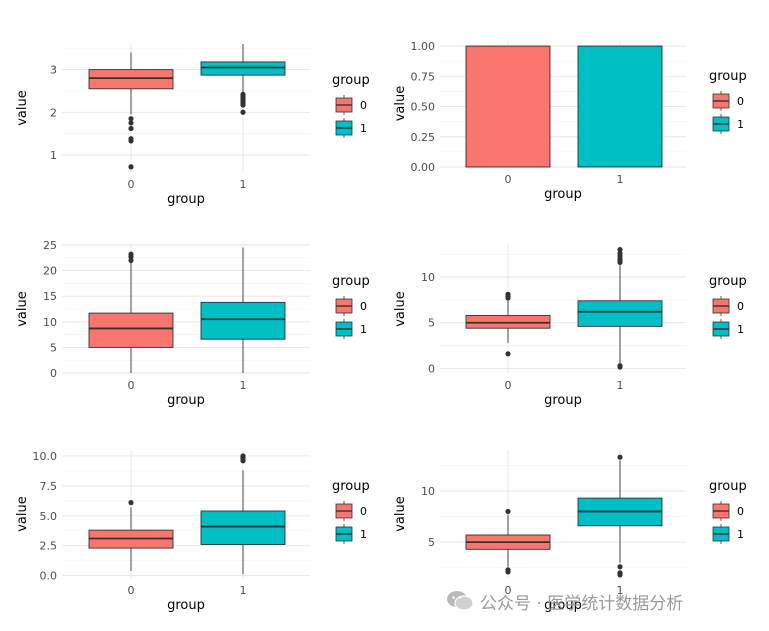 The image size is (769, 631). Describe the element at coordinates (423, 46) in the screenshot. I see `y-tick-label: 1.00` at that location.